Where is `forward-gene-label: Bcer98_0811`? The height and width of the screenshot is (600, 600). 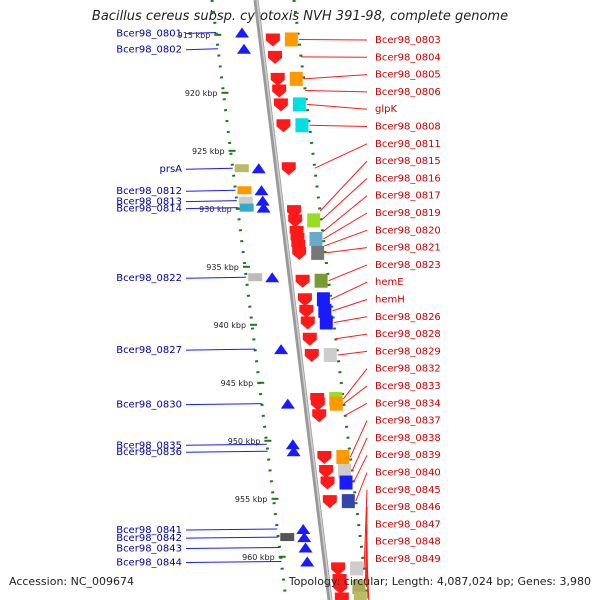
forward-gene-label: Bcer98_0811 is located at coordinates (408, 144).